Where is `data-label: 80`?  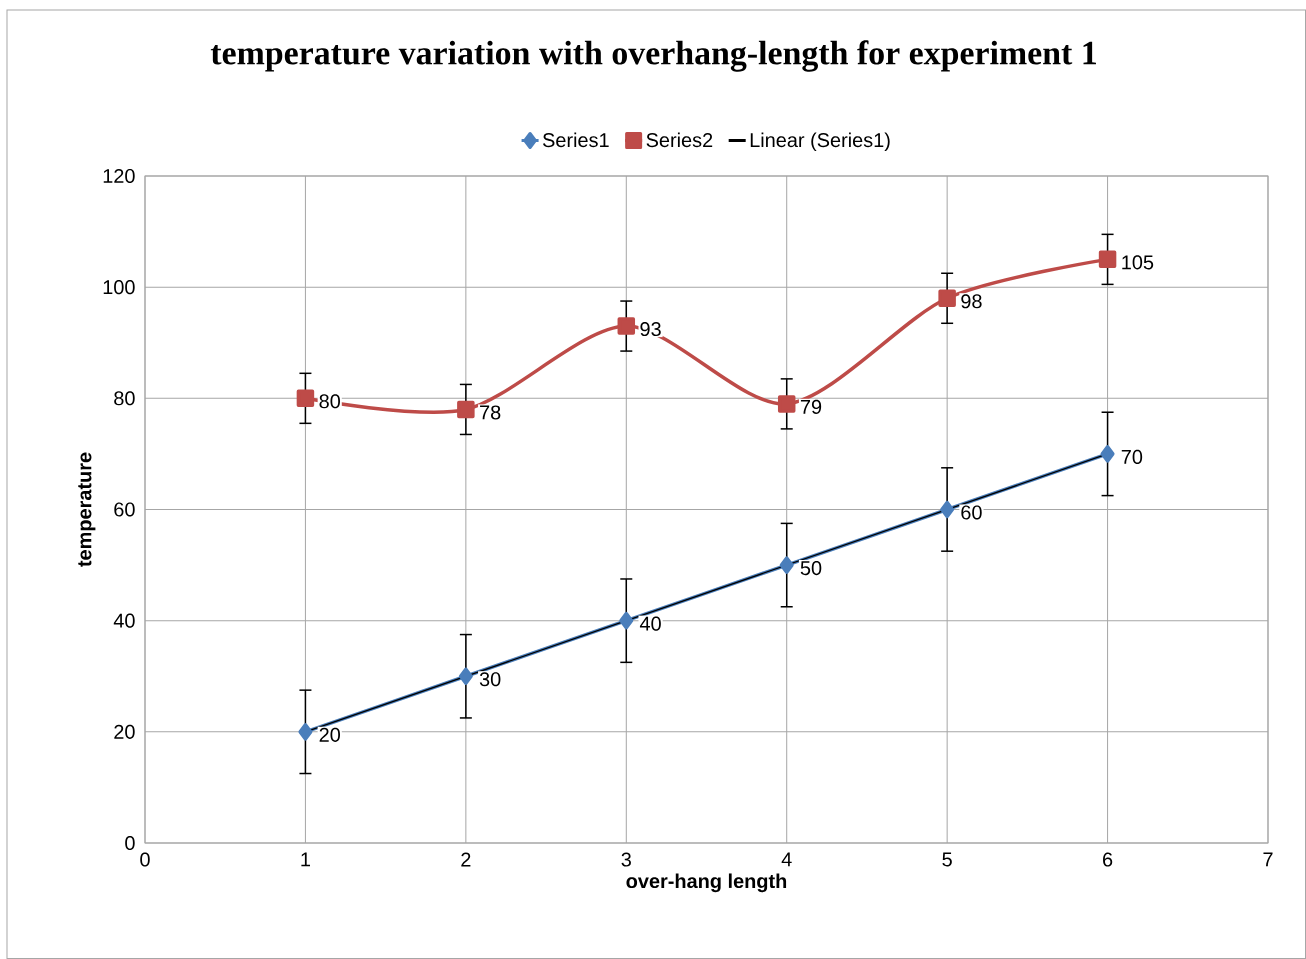 data-label: 80 is located at coordinates (330, 401).